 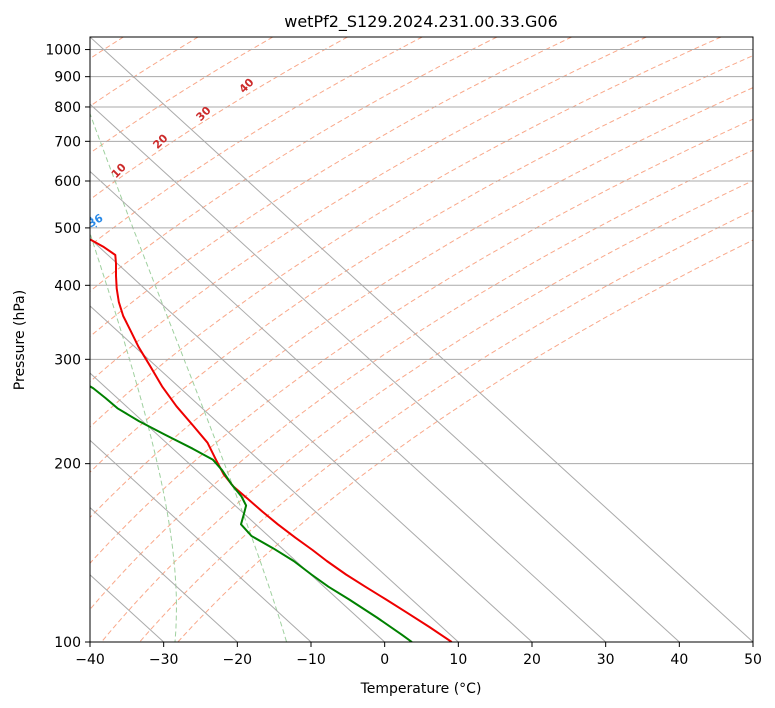 What do you see at coordinates (20, 340) in the screenshot?
I see `y-axis-label: Pressure (hPa)` at bounding box center [20, 340].